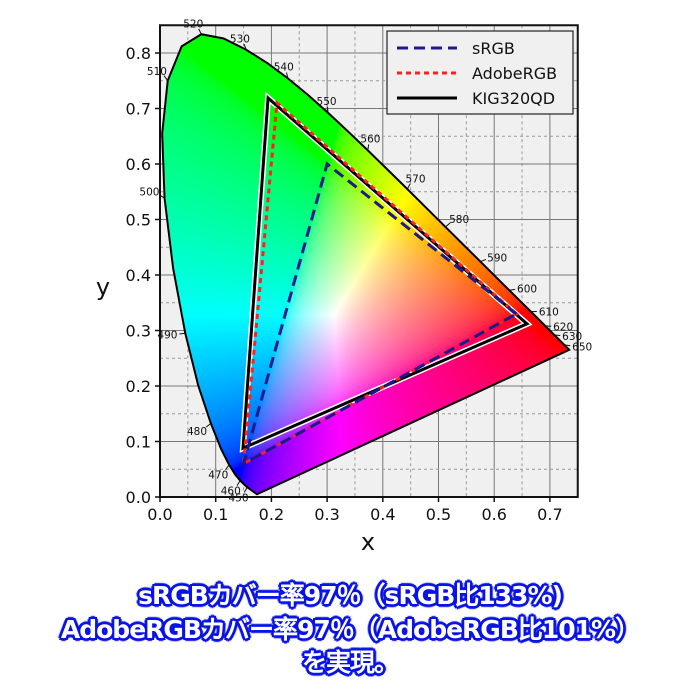 Image resolution: width=700 pixels, height=700 pixels. Describe the element at coordinates (231, 492) in the screenshot. I see `wavelength-label-460: 460` at that location.